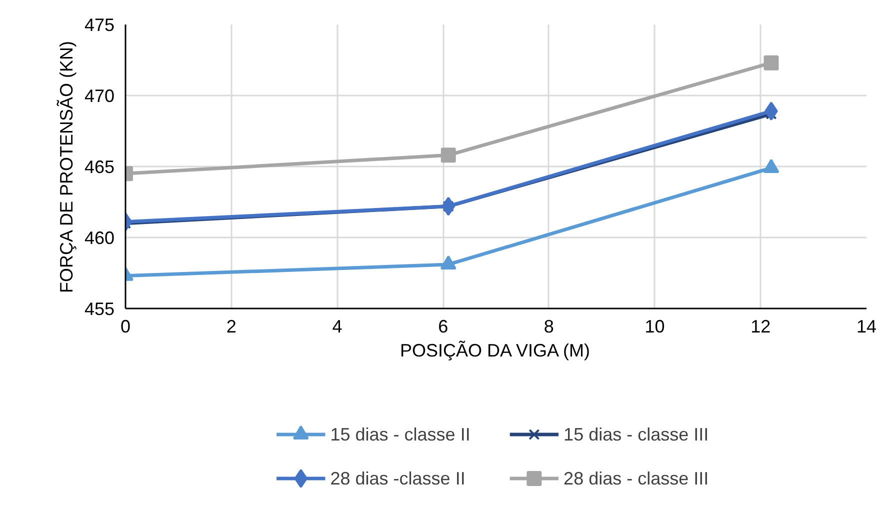  Describe the element at coordinates (99, 96) in the screenshot. I see `y-tick-label: 470` at that location.